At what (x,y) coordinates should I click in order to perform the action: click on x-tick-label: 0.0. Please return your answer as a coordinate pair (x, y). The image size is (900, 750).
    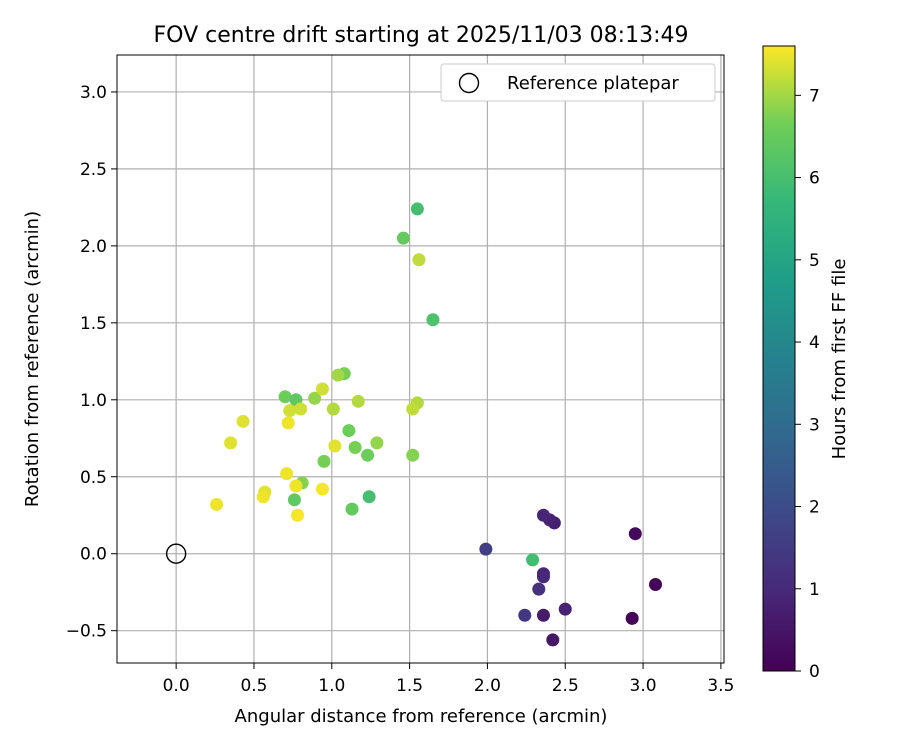
    Looking at the image, I should click on (176, 686).